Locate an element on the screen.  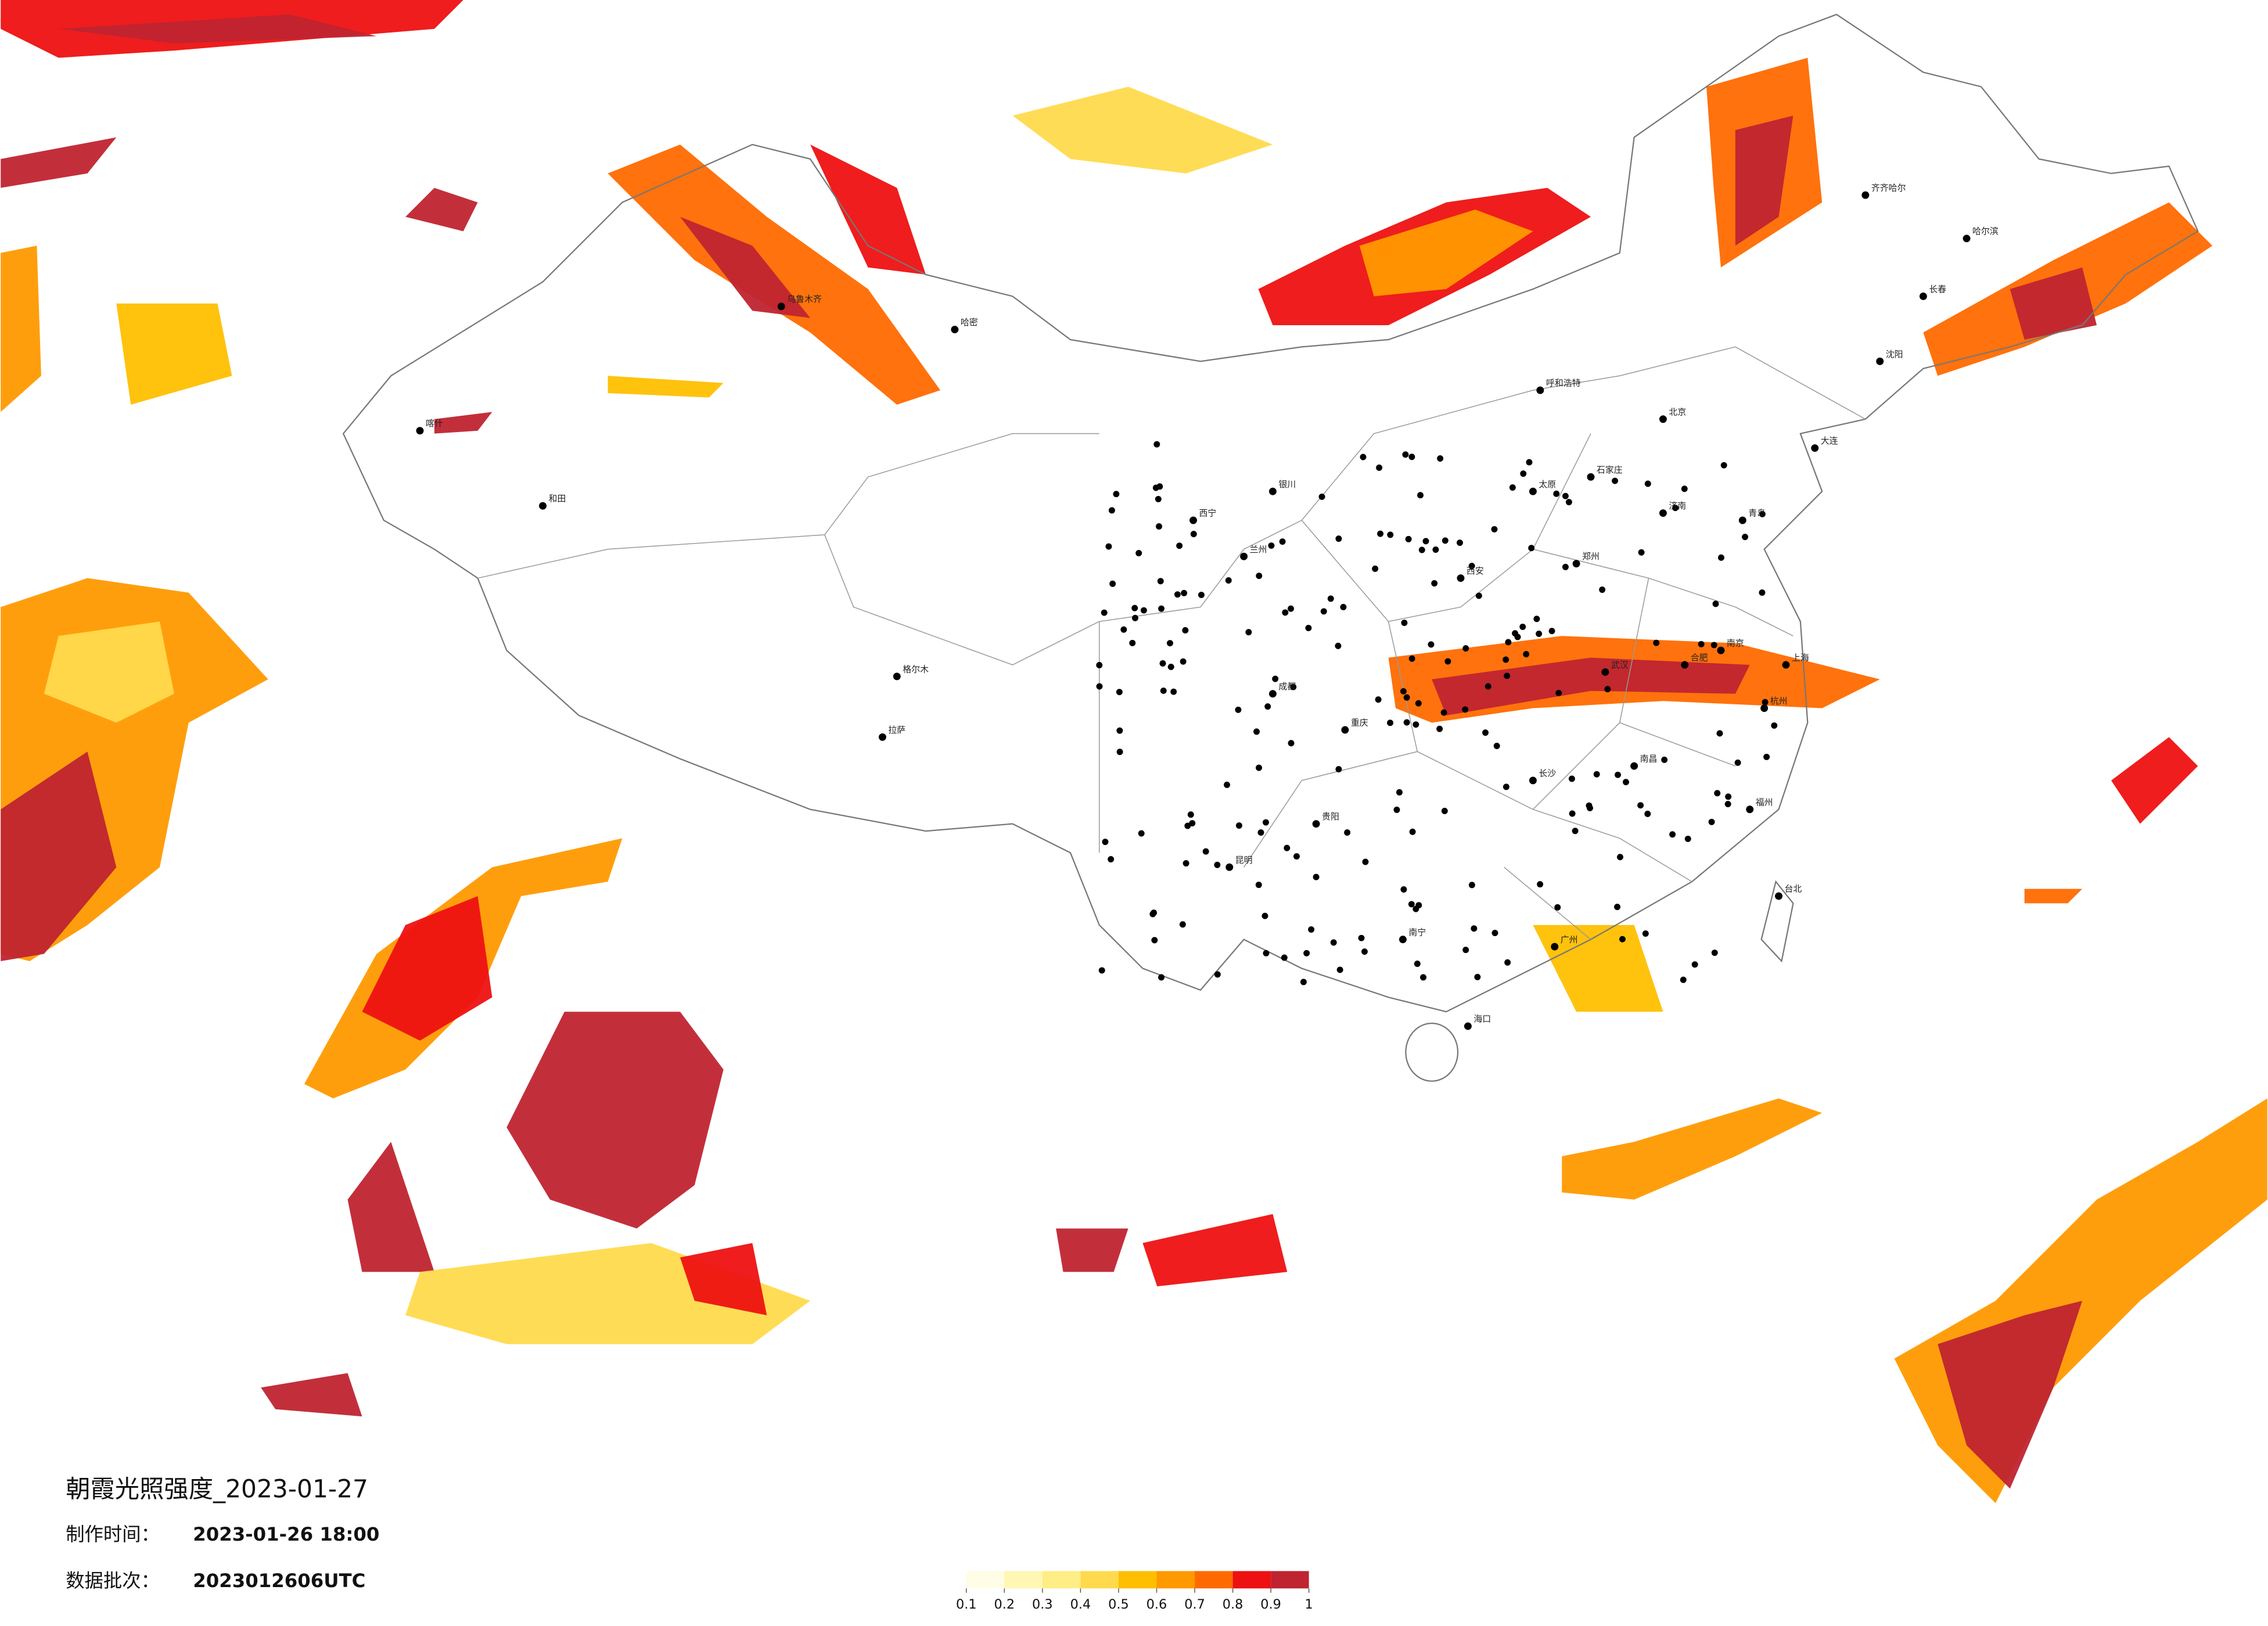
city-label: 南京 is located at coordinates (1735, 643).